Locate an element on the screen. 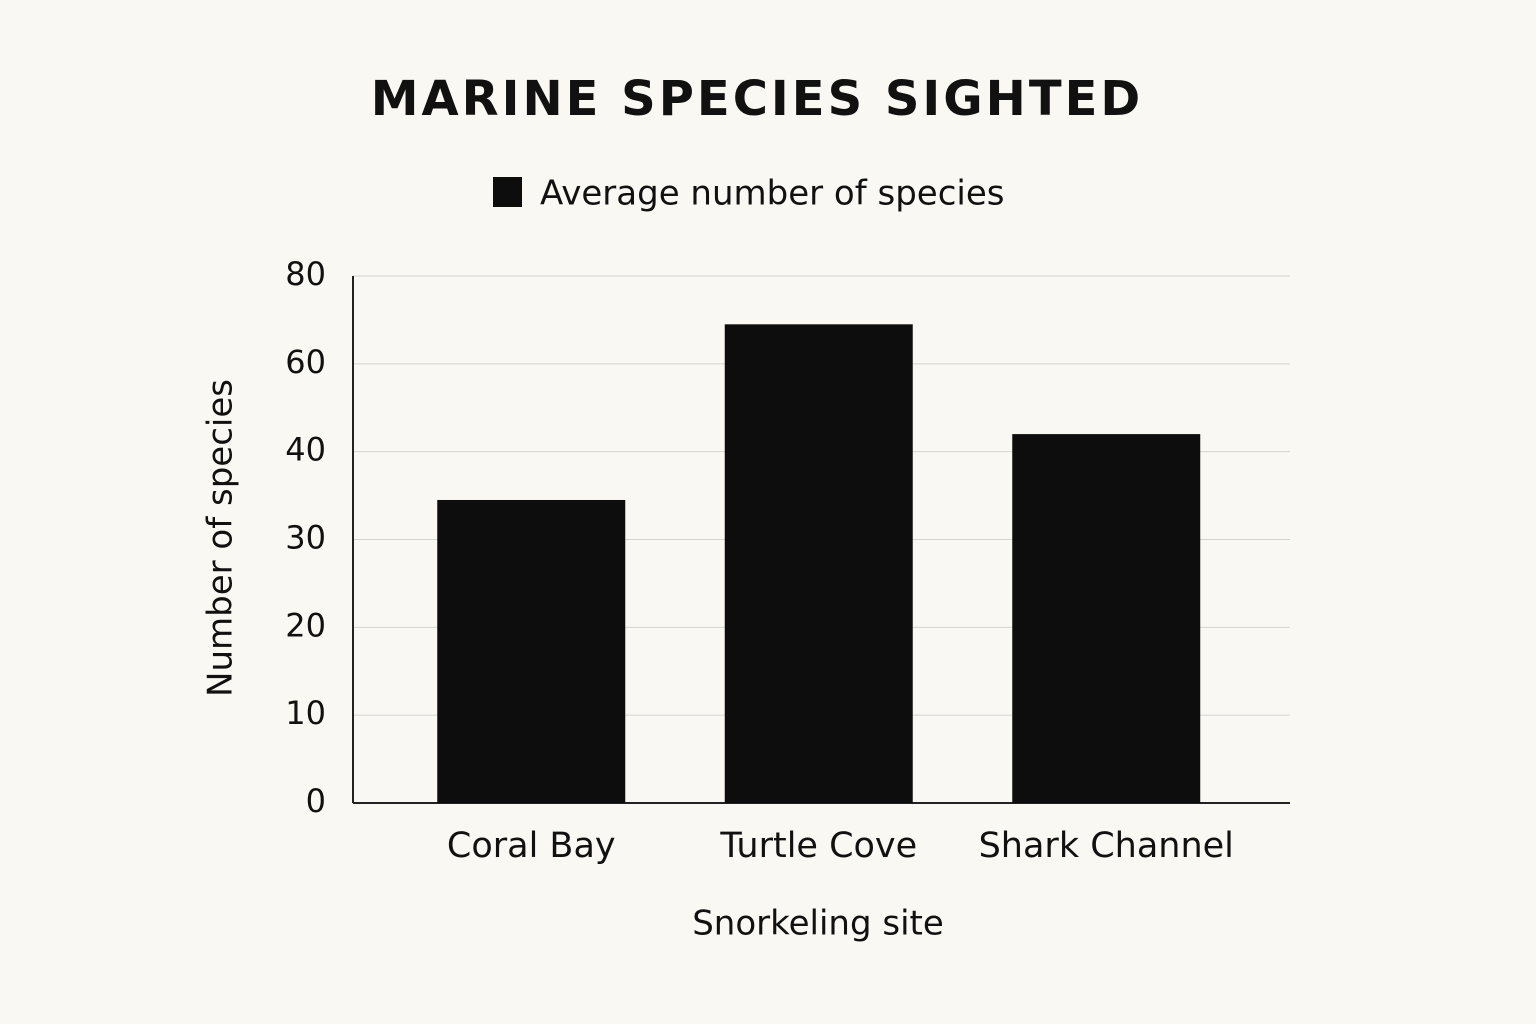 This screenshot has width=1536, height=1024. x-tick-label: Coral Bay is located at coordinates (531, 846).